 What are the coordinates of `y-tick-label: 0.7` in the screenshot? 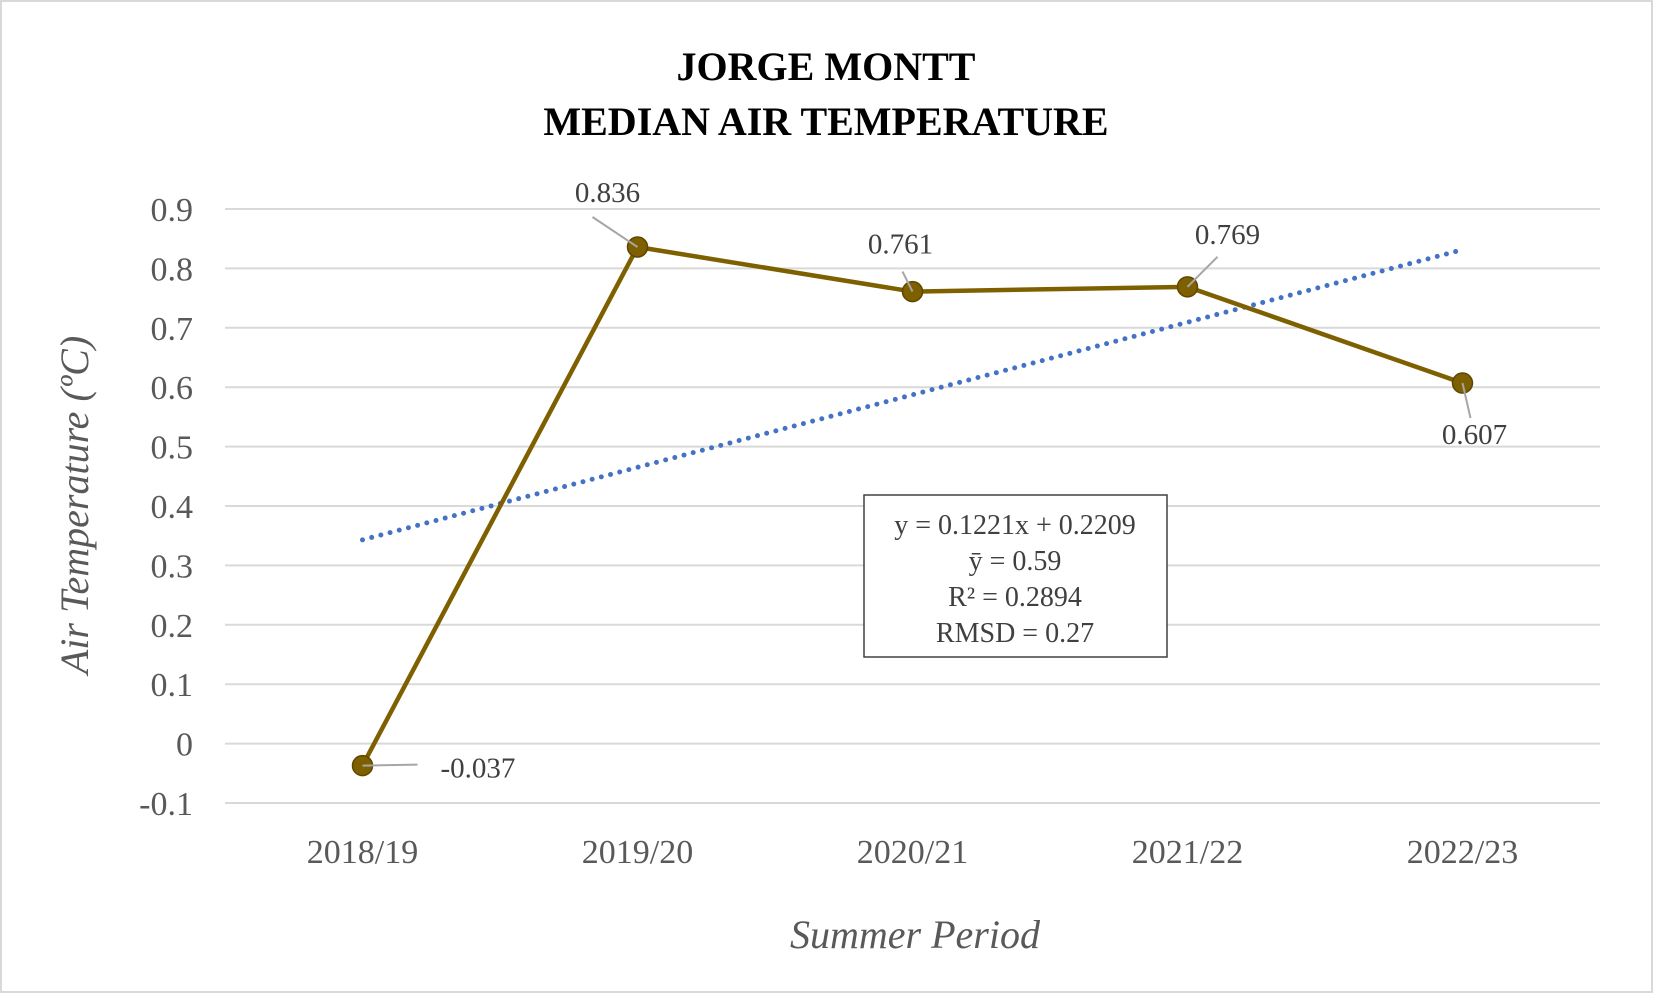 It's located at (172, 329).